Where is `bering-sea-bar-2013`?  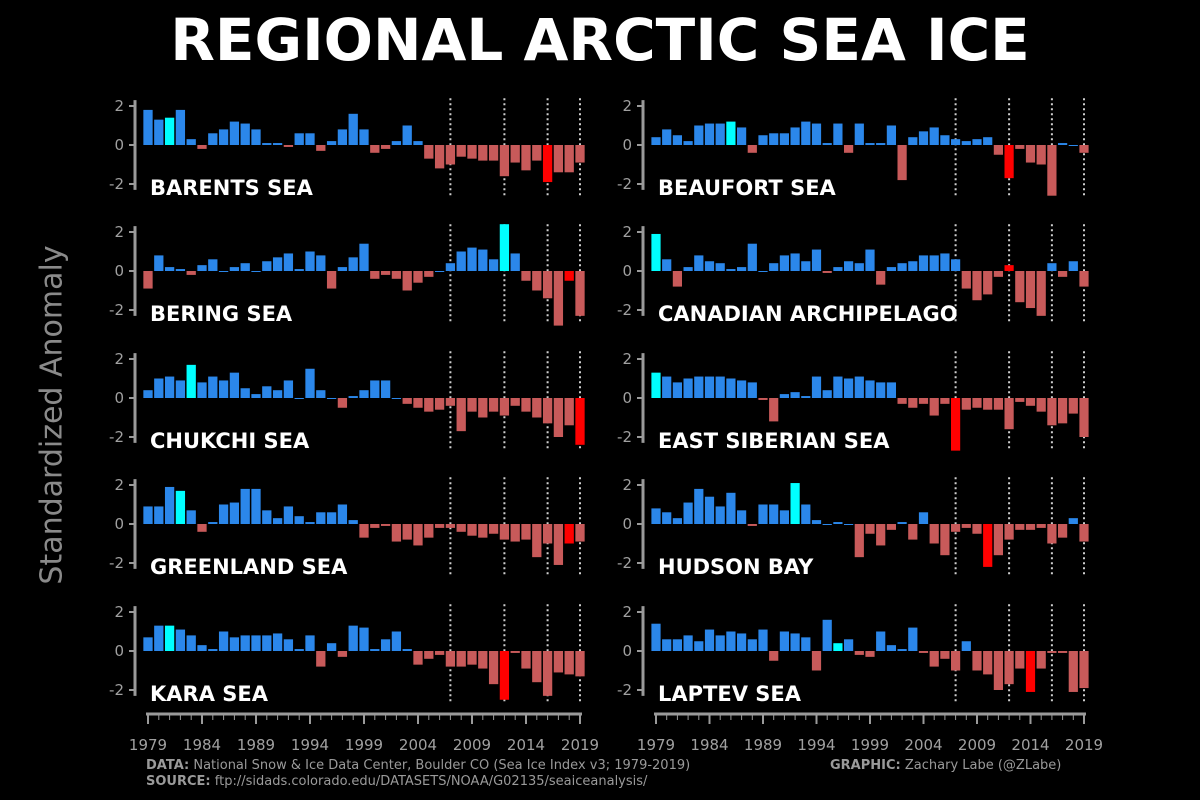 bering-sea-bar-2013 is located at coordinates (515, 262).